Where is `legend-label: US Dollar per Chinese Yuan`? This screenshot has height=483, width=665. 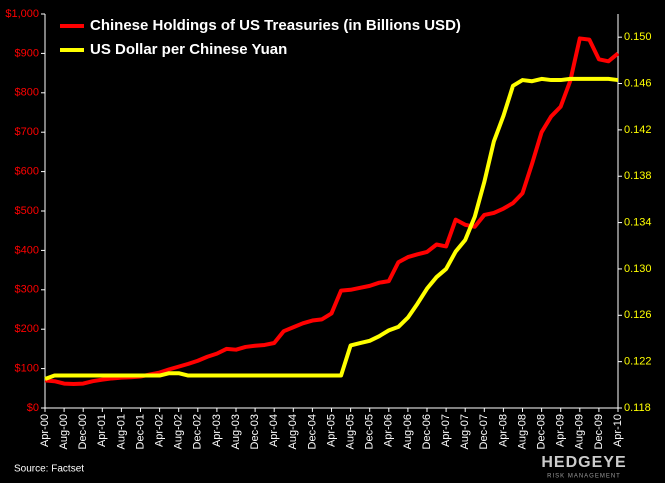 legend-label: US Dollar per Chinese Yuan is located at coordinates (188, 49).